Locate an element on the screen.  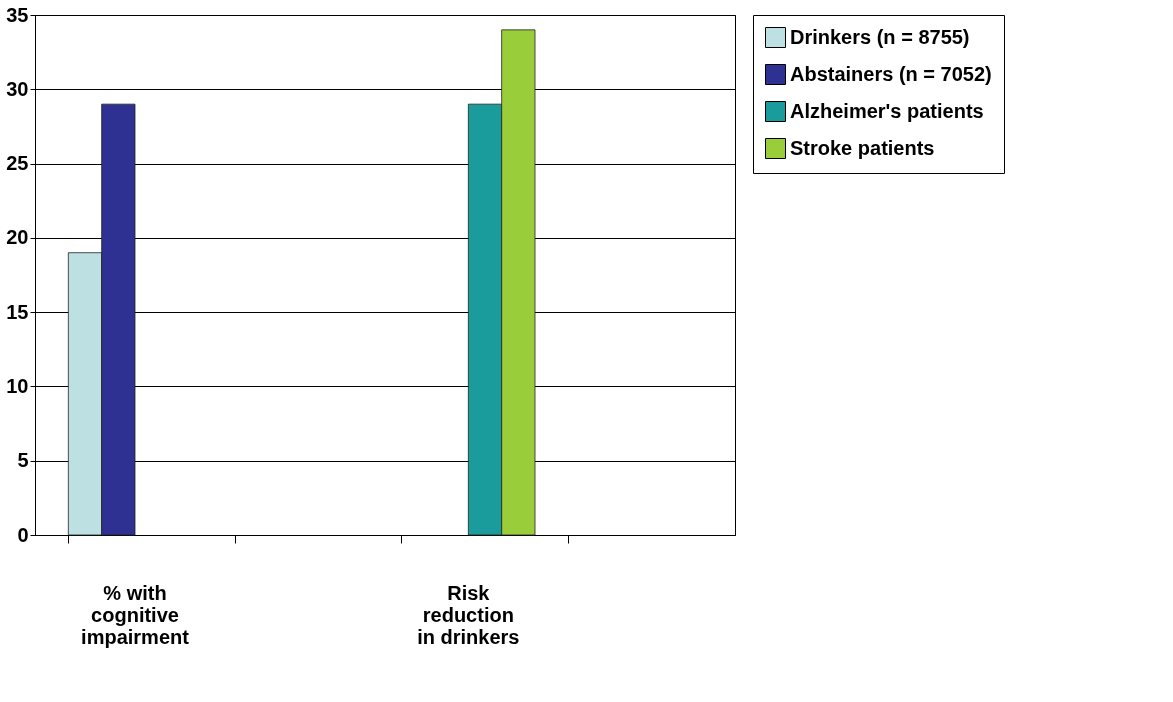
y-tick-label: 10 is located at coordinates (17, 385).